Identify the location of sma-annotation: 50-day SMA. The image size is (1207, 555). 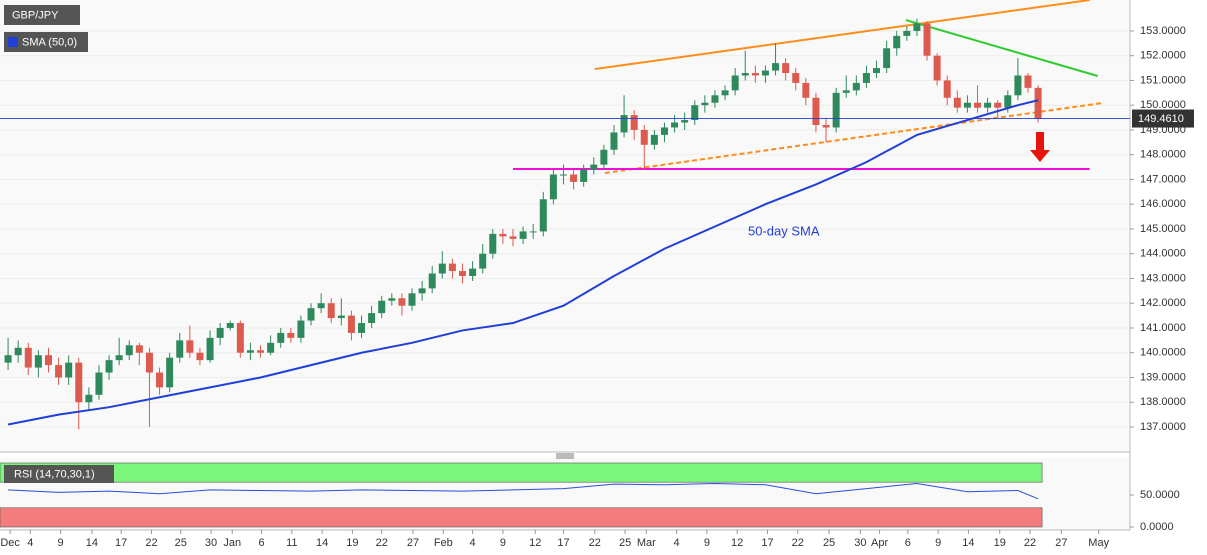
(784, 230).